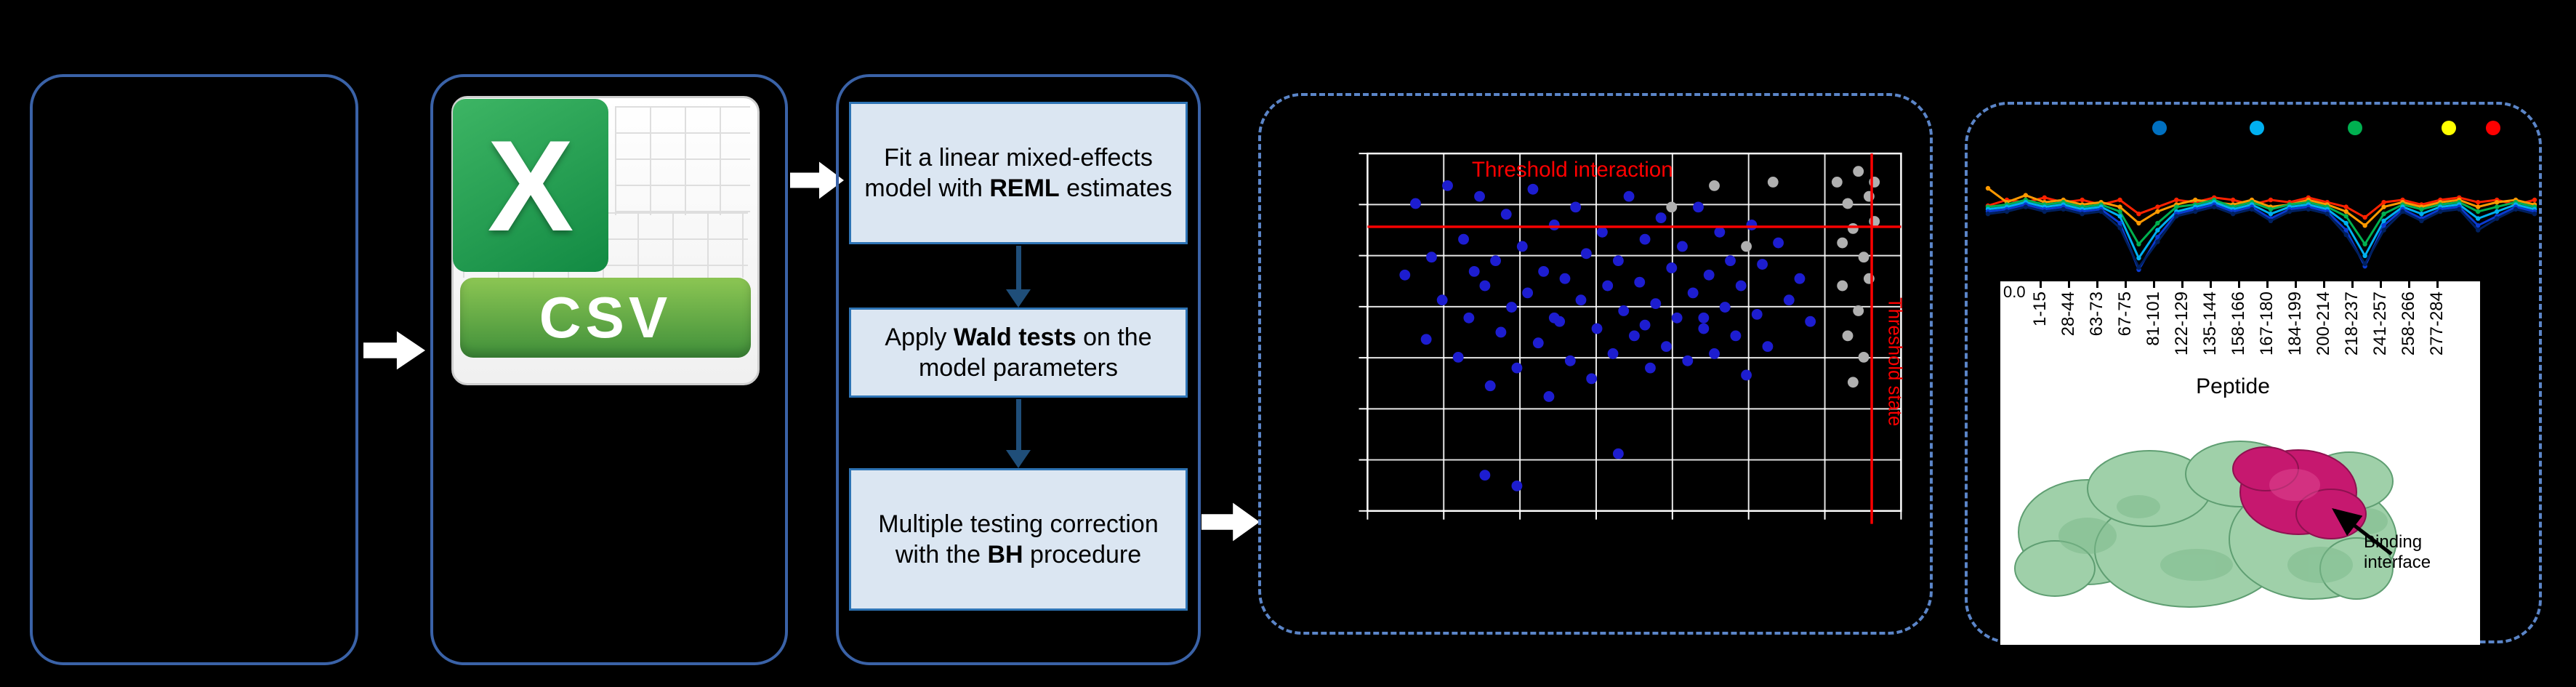  What do you see at coordinates (2362, 531) in the screenshot?
I see `annotation-arrow` at bounding box center [2362, 531].